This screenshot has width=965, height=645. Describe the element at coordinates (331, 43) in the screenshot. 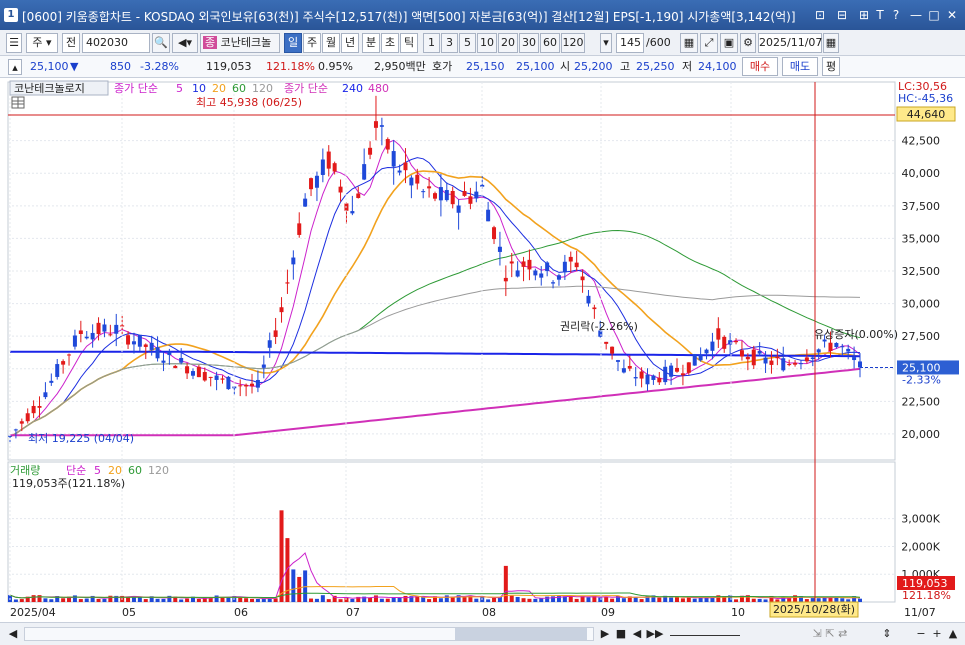

I see `tab-month: 월` at that location.